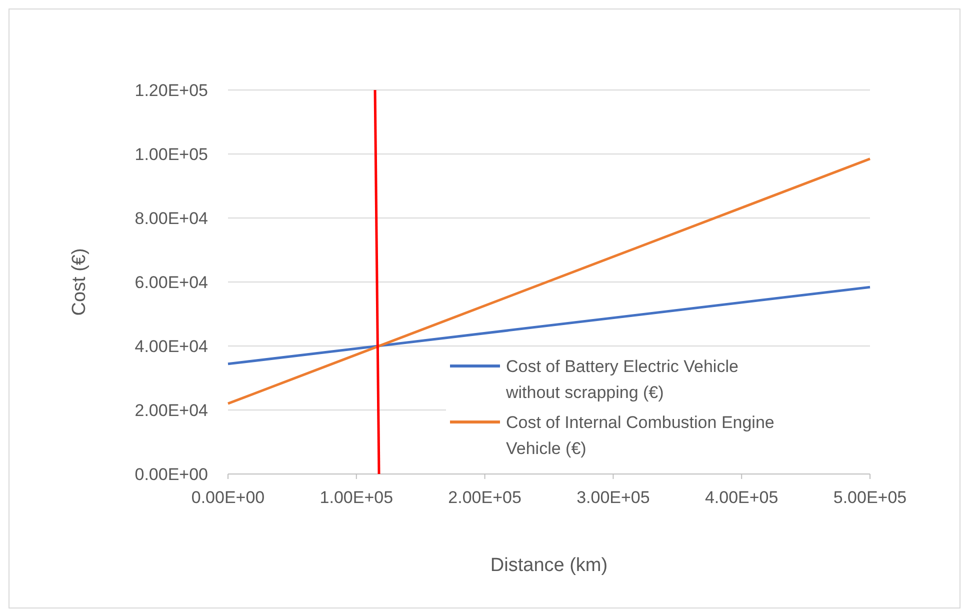 Image resolution: width=963 pixels, height=611 pixels. Describe the element at coordinates (640, 435) in the screenshot. I see `legend-label: Cost of Internal Combustion Engine Vehicle (€)` at that location.